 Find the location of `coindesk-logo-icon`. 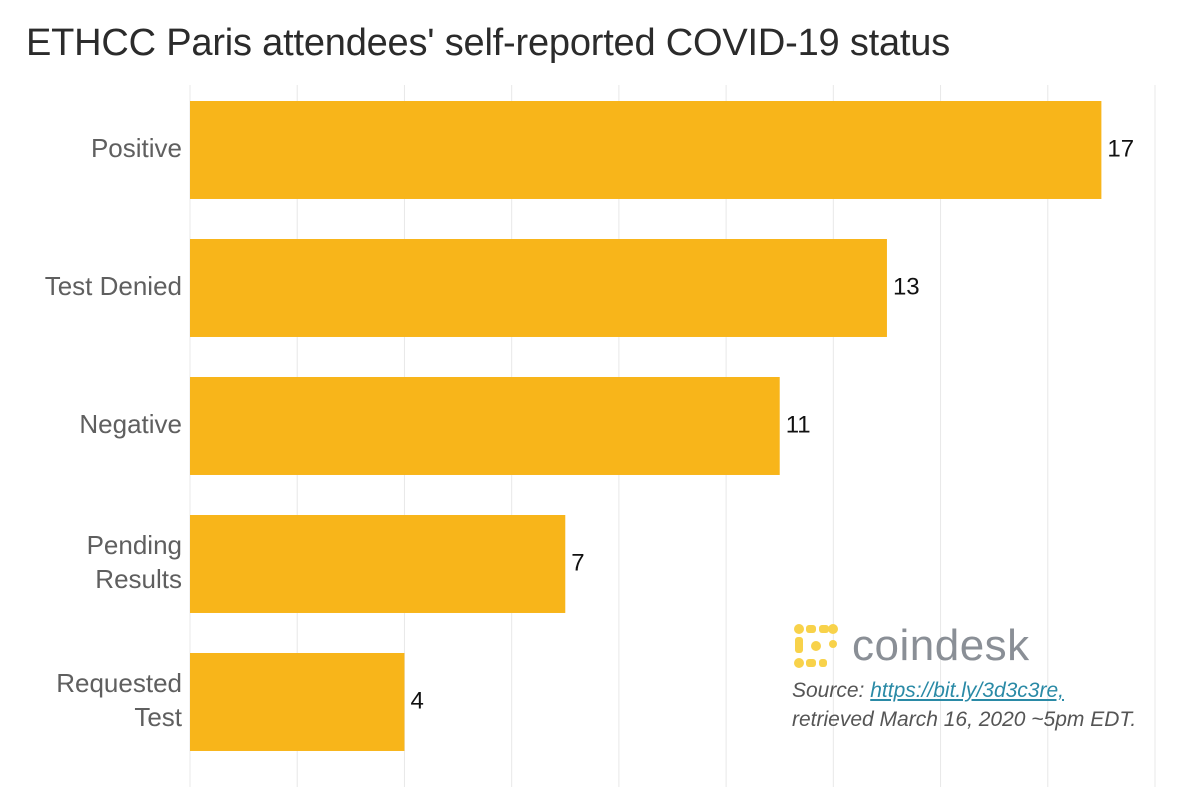

coindesk-logo-icon is located at coordinates (816, 646).